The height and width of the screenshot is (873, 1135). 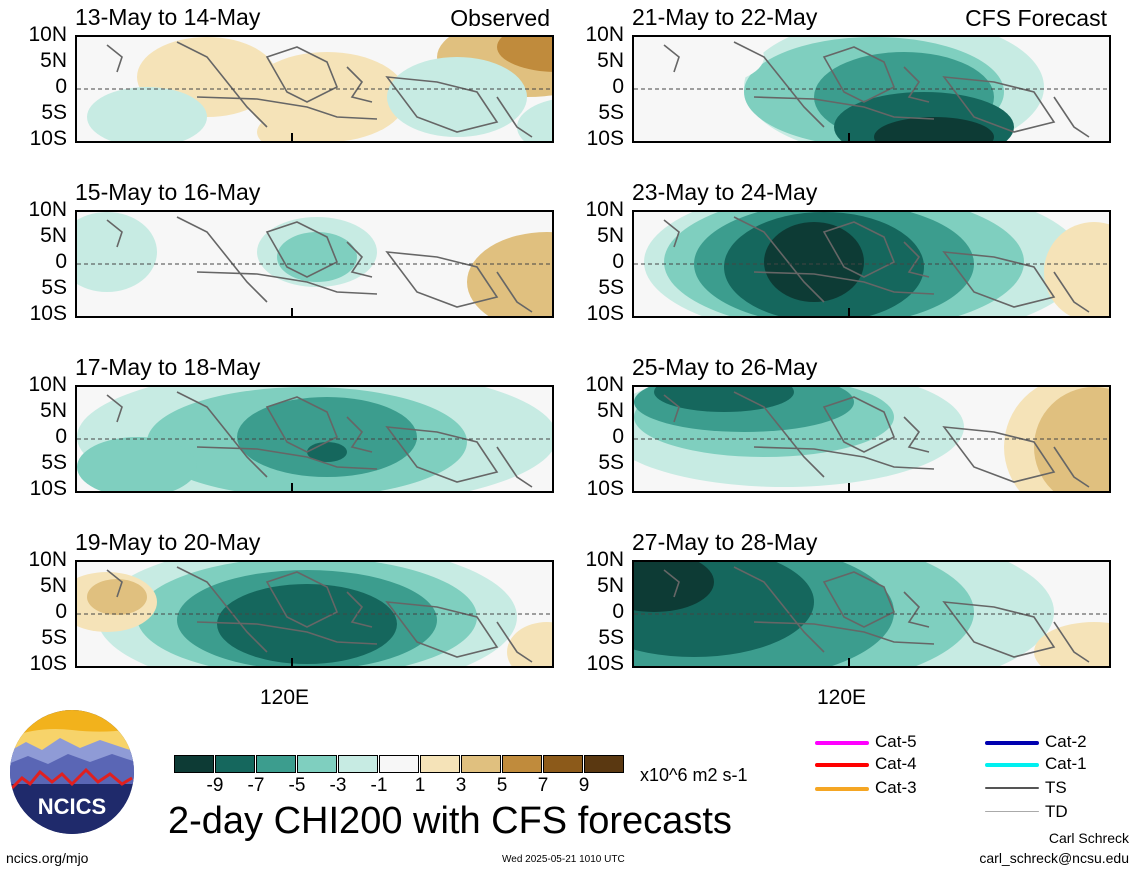 What do you see at coordinates (1056, 787) in the screenshot?
I see `legend-label: TS` at bounding box center [1056, 787].